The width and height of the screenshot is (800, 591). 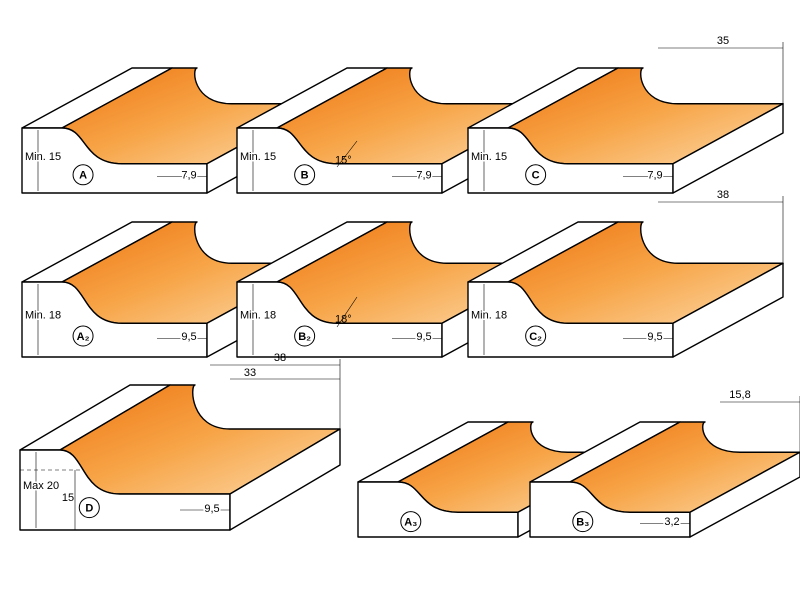 I want to click on min-height: Max 20, so click(x=41, y=486).